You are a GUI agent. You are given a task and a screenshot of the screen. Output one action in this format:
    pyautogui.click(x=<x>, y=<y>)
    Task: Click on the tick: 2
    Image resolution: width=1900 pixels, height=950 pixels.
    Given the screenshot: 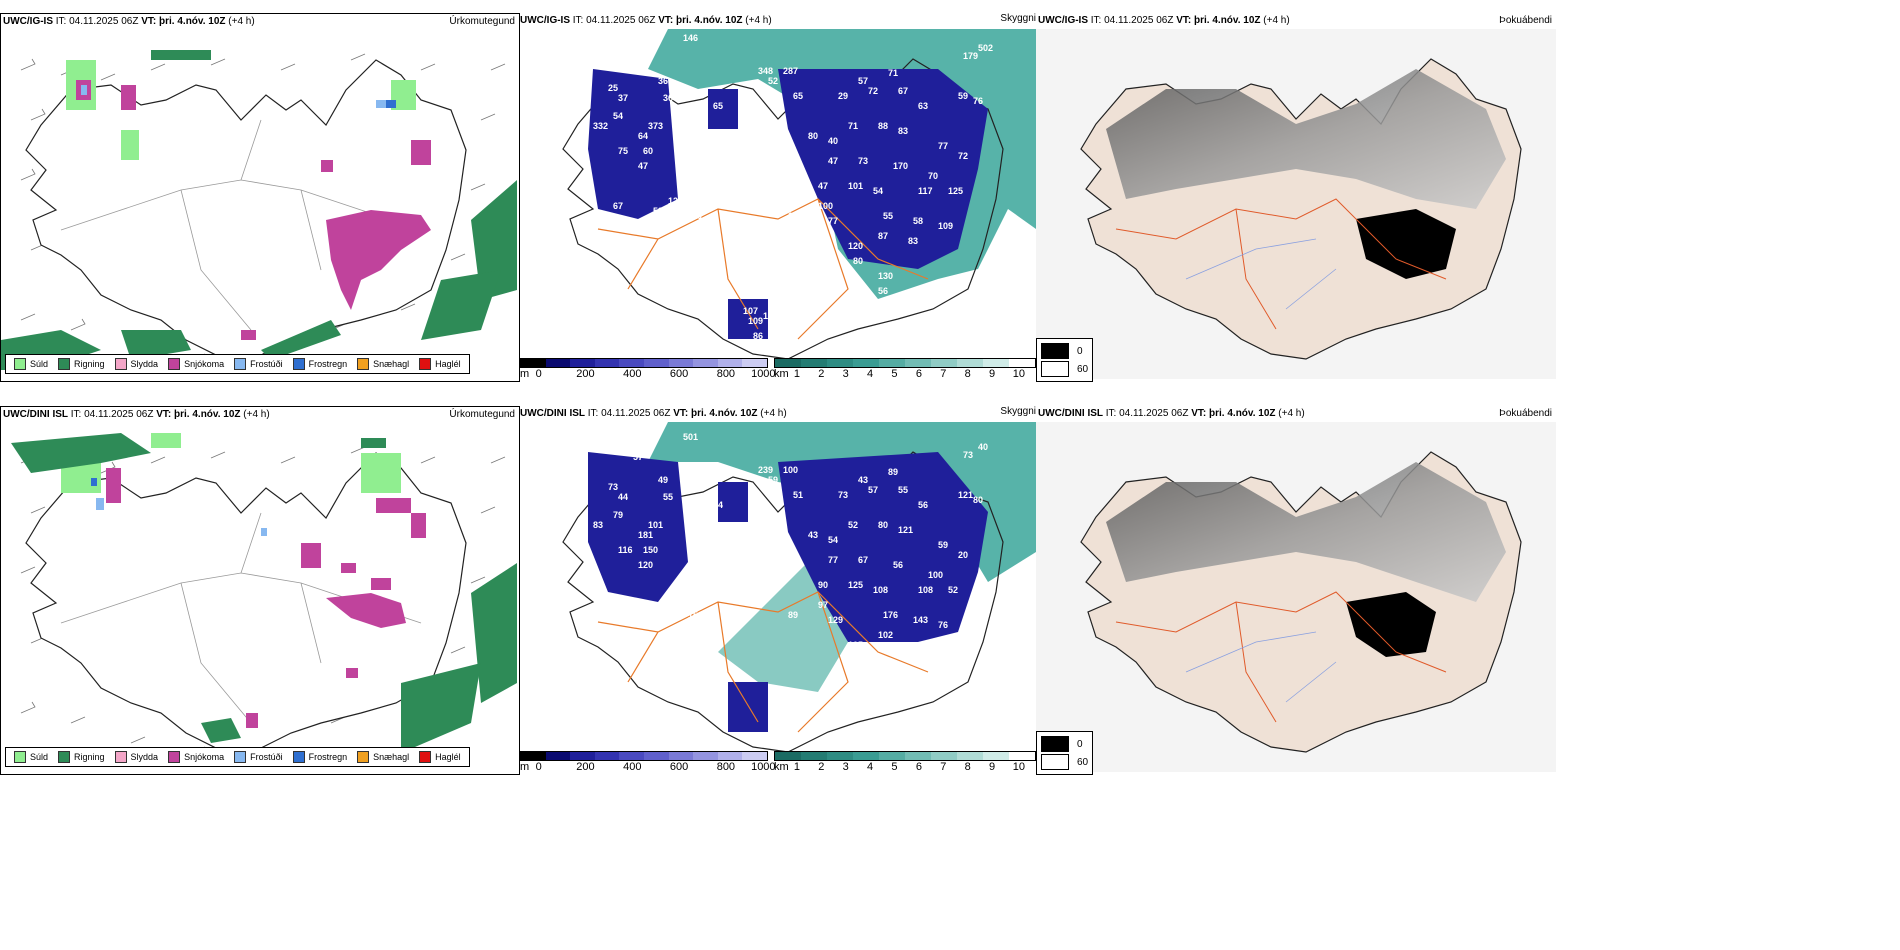 What is the action you would take?
    pyautogui.click(x=821, y=767)
    